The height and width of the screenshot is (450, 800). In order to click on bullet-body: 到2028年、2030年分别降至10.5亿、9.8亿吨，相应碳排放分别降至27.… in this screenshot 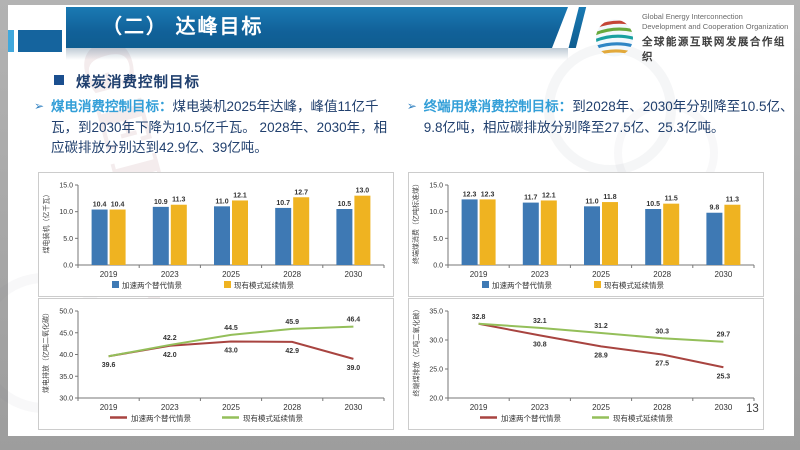, I will do `click(608, 117)`.